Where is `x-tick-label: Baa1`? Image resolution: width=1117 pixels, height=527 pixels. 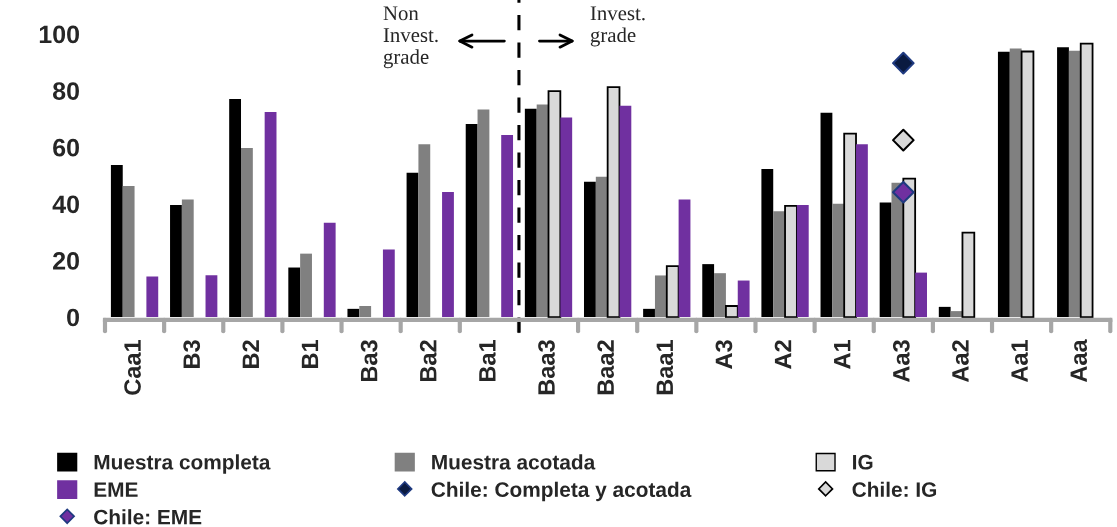 x-tick-label: Baa1 is located at coordinates (665, 367).